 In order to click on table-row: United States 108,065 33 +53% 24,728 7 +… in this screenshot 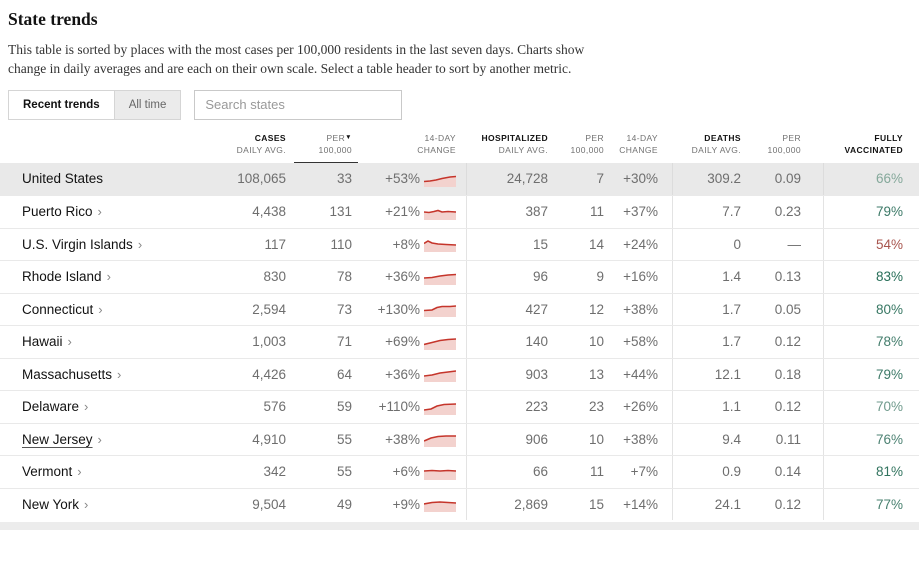, I will do `click(459, 179)`.